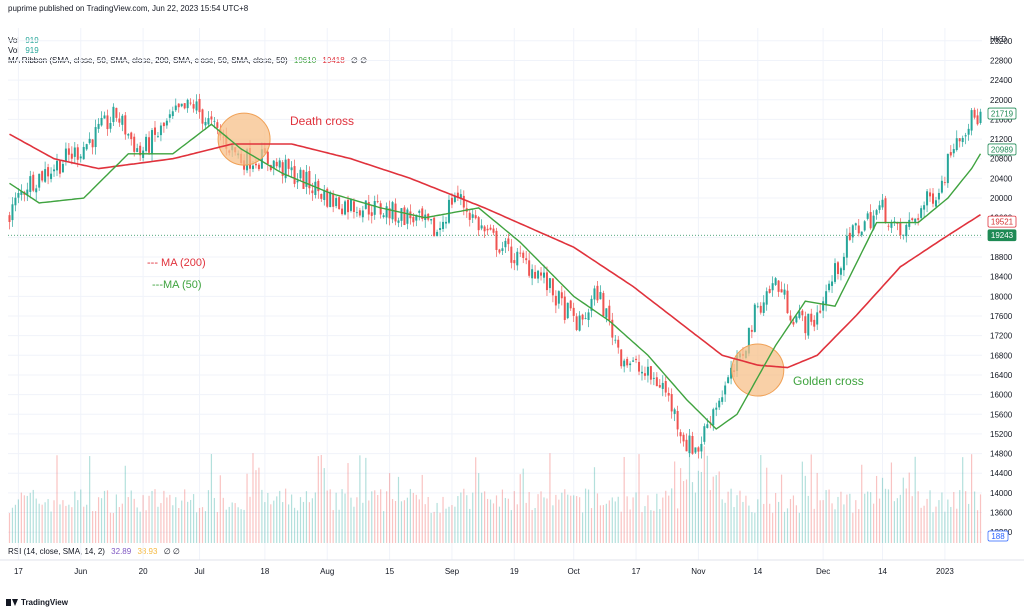 This screenshot has width=1024, height=615. What do you see at coordinates (1001, 355) in the screenshot?
I see `y-tick-label-16: 16800` at bounding box center [1001, 355].